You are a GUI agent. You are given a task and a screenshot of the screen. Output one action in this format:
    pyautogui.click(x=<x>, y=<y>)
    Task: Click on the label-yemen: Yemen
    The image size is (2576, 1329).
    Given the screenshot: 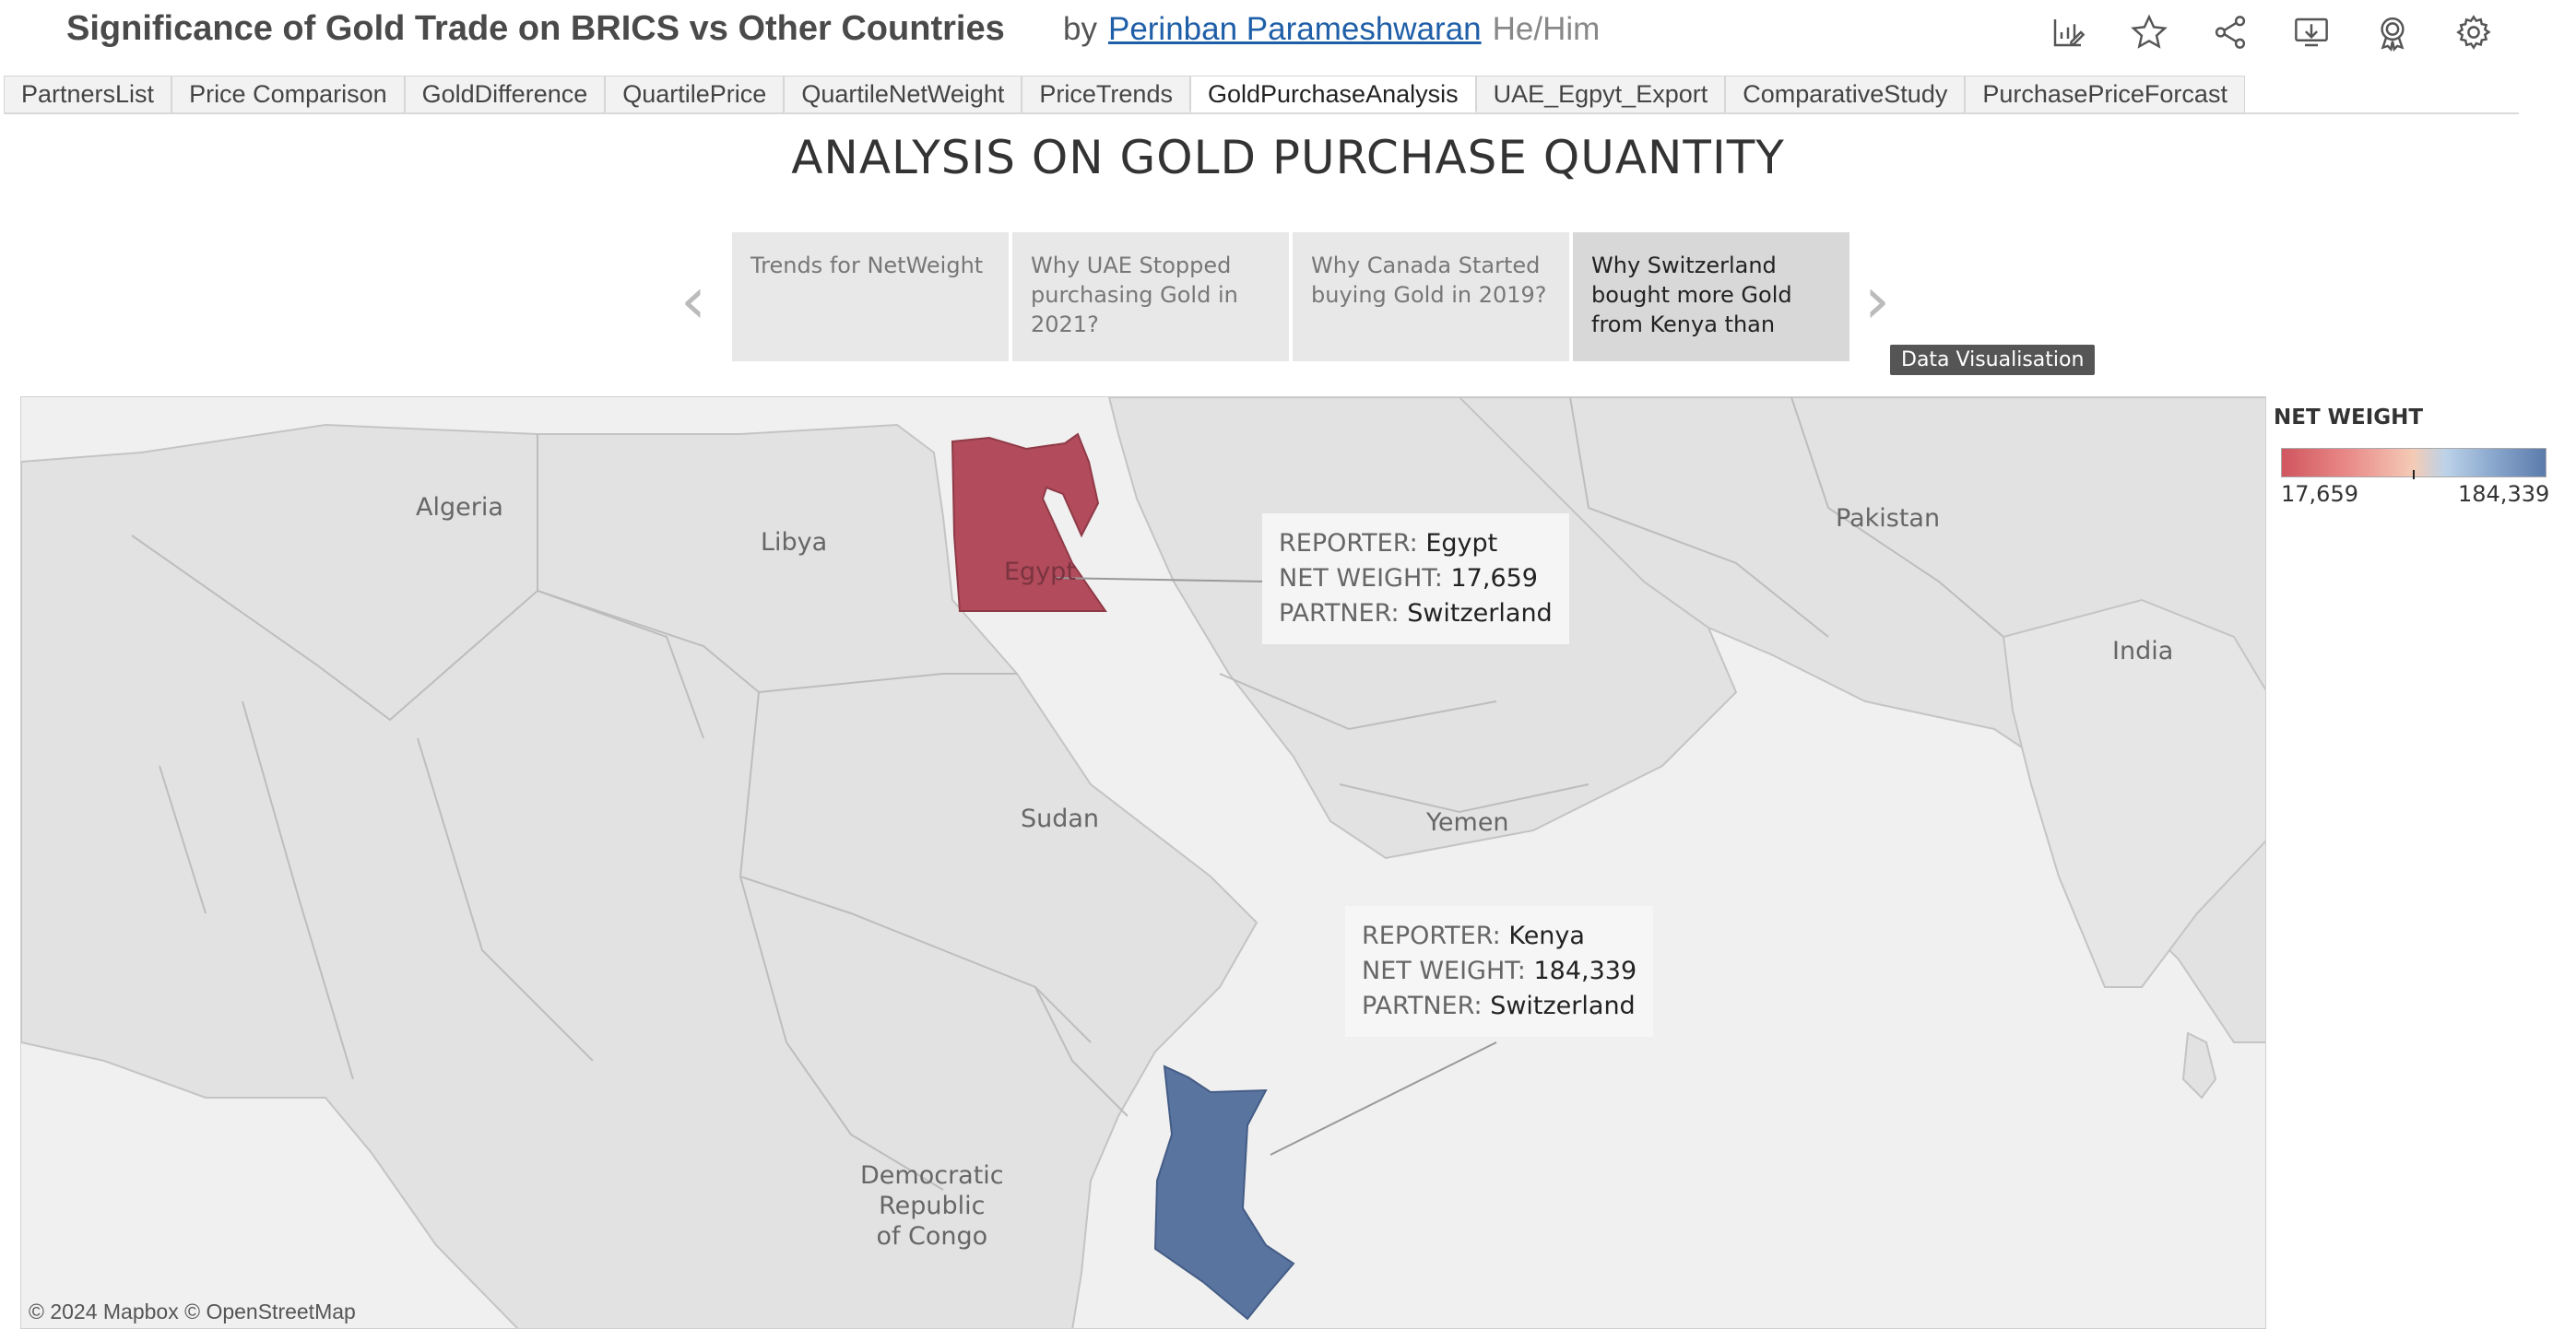 What is the action you would take?
    pyautogui.click(x=1467, y=822)
    